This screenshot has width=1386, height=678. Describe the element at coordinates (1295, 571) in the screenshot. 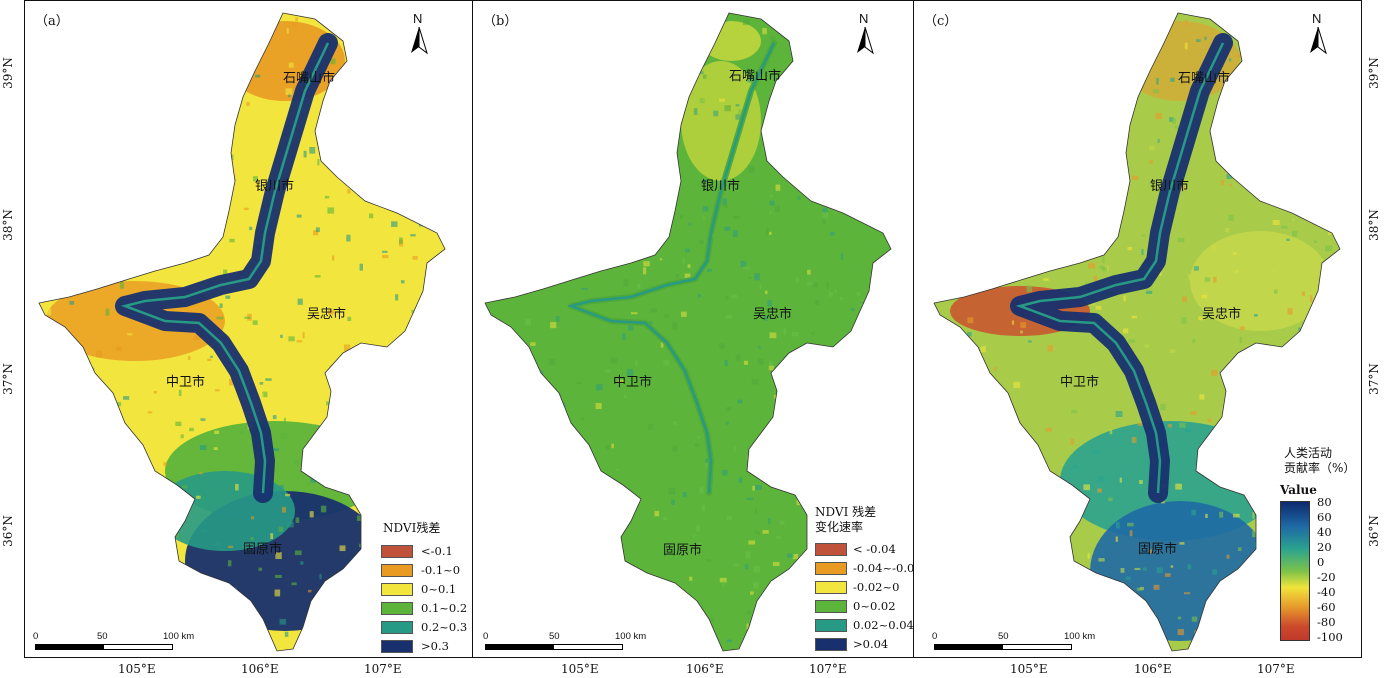

I see `colorbar` at that location.